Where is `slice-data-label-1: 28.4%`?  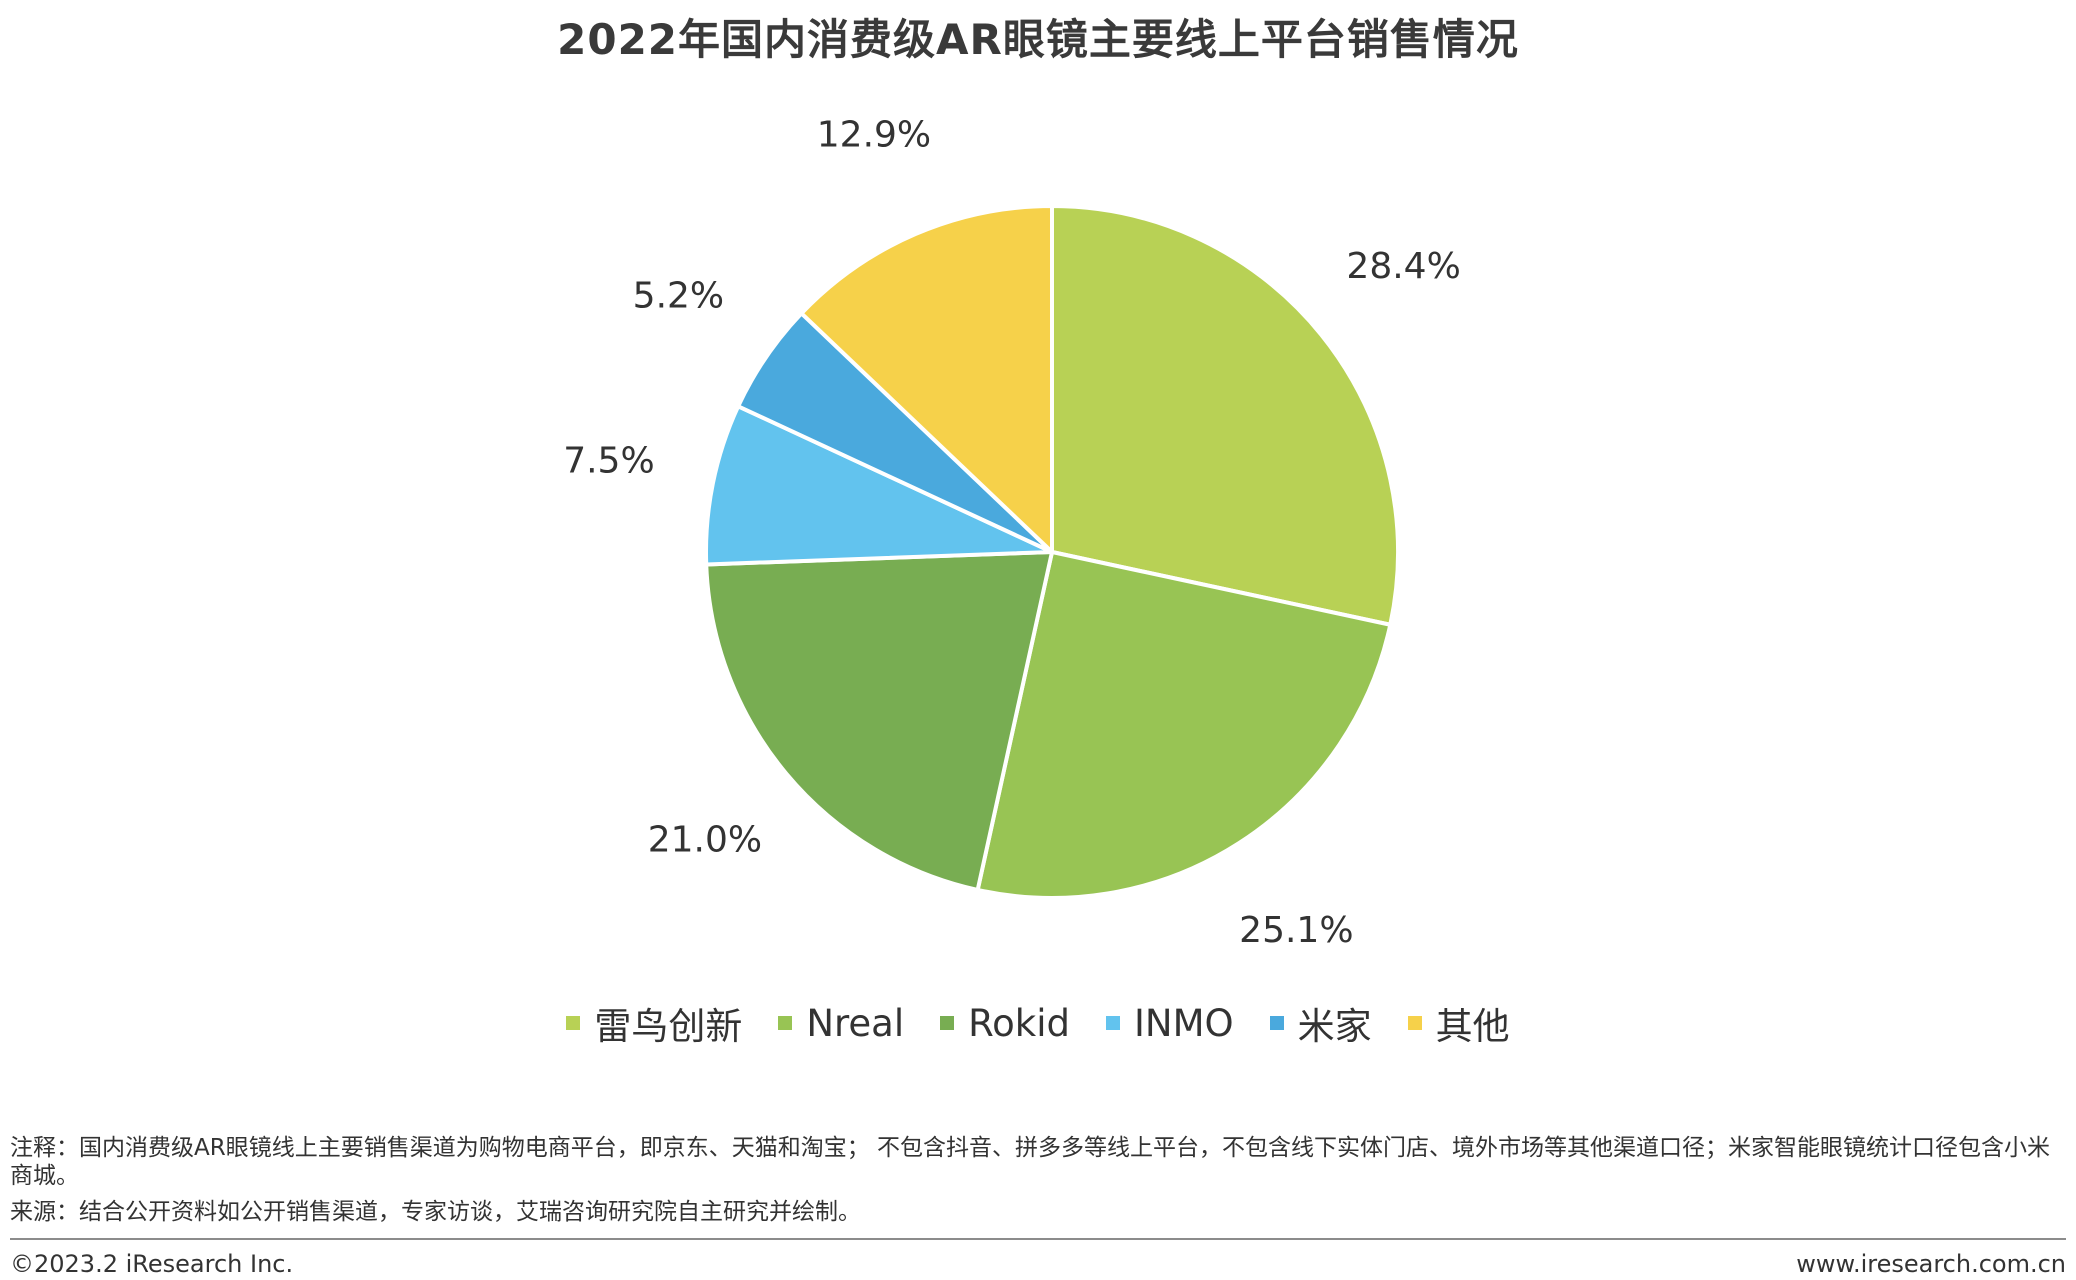 slice-data-label-1: 28.4% is located at coordinates (1403, 266).